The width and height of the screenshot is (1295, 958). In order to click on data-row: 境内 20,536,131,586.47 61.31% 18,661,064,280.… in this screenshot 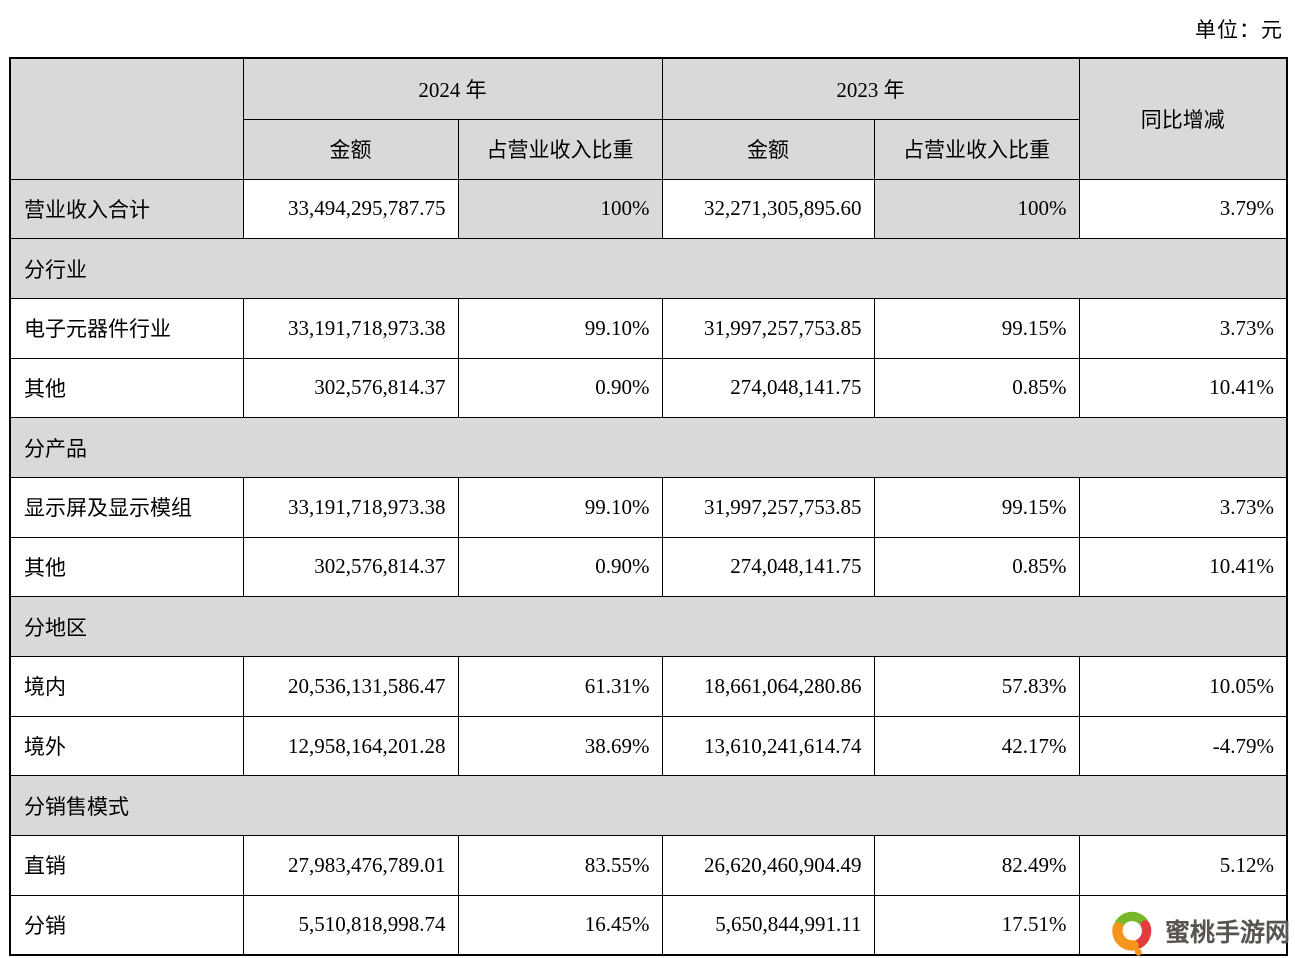, I will do `click(648, 686)`.